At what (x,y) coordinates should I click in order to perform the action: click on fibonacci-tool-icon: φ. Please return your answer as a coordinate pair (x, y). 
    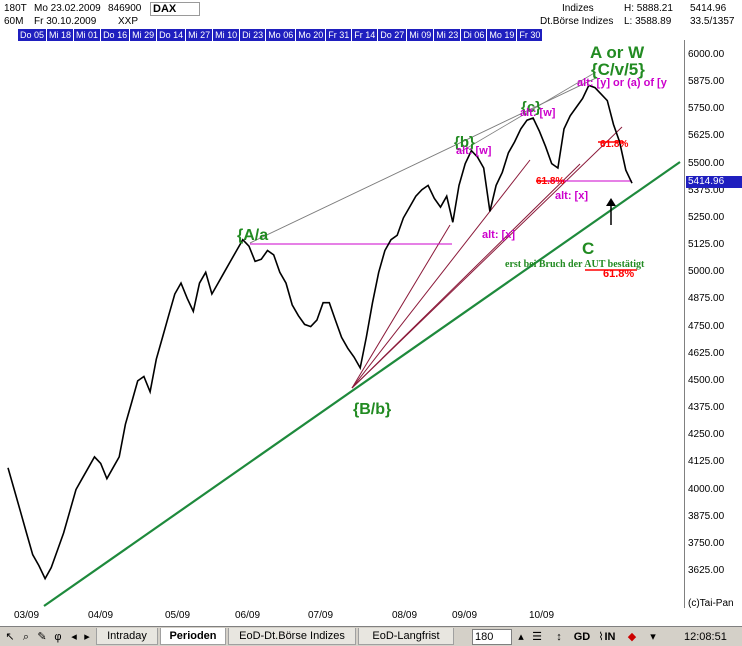
    Looking at the image, I should click on (58, 637).